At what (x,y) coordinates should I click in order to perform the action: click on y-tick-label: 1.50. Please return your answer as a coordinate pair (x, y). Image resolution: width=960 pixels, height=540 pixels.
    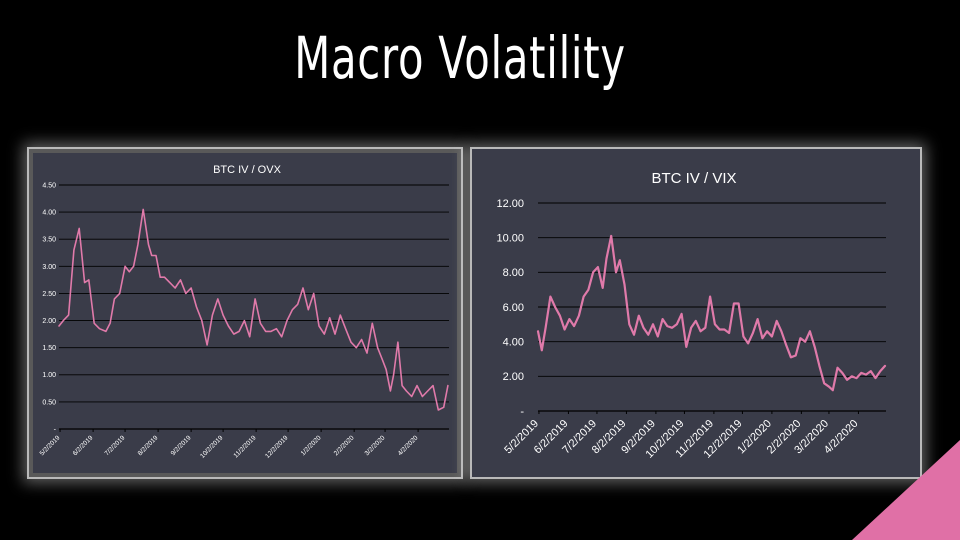
    Looking at the image, I should click on (49, 348).